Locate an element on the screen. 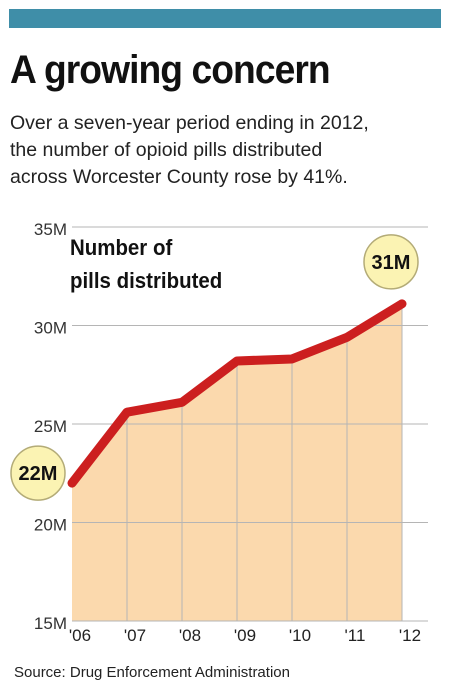 The width and height of the screenshot is (450, 696). dek-line: across Worcester County rose by 41%. is located at coordinates (179, 177).